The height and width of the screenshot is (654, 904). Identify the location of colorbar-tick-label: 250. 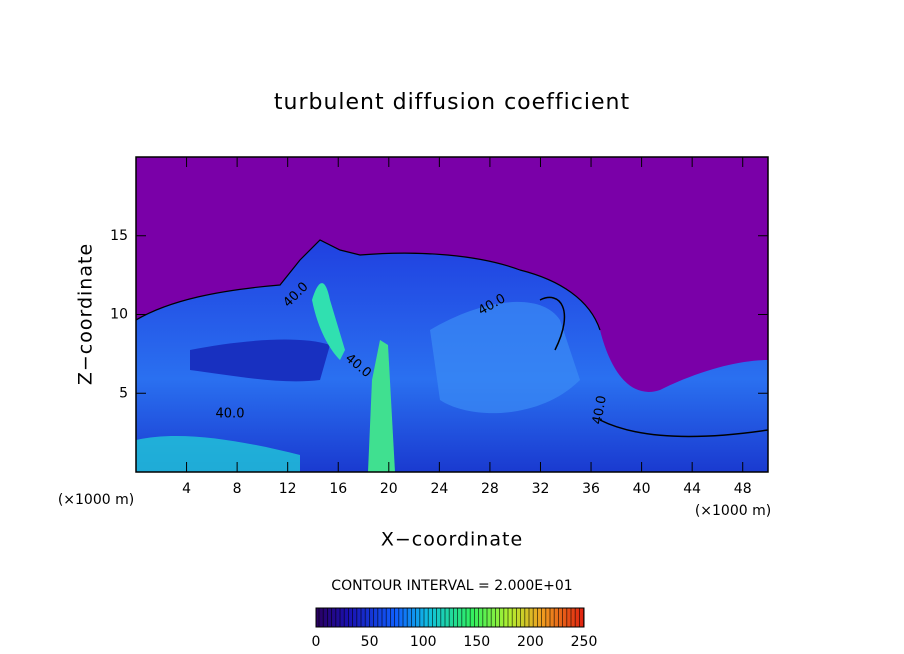
(584, 642).